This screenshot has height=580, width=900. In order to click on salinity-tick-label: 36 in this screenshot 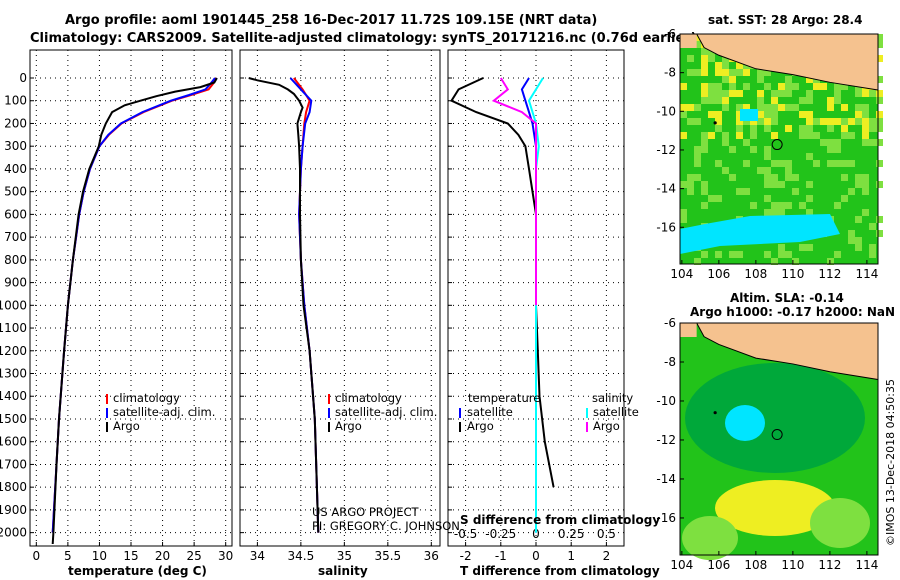, I will do `click(431, 556)`.